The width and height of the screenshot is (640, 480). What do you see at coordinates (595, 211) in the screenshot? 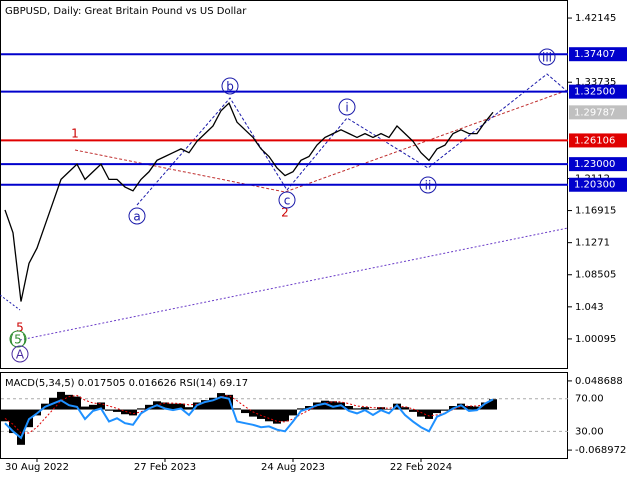
I see `y-tick-label: 1.16915` at bounding box center [595, 211].